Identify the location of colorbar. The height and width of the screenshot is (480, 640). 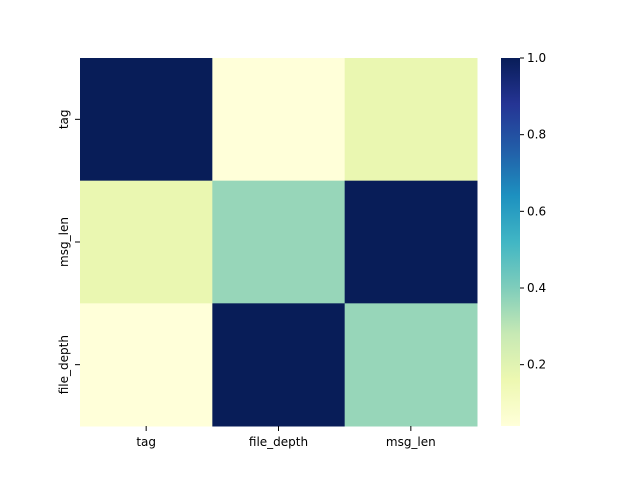
(510, 242).